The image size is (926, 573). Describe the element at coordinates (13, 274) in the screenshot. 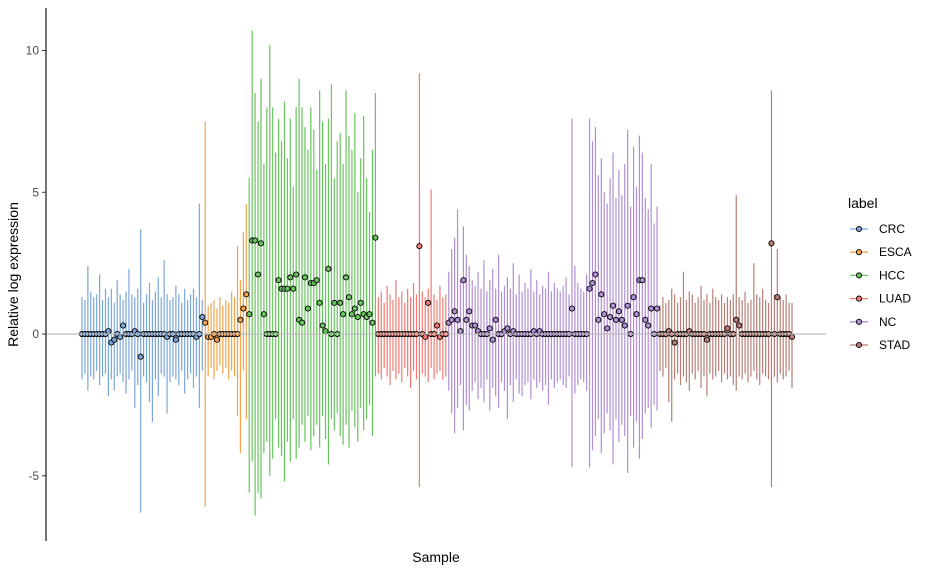

I see `y-axis-title: Relative log expression` at that location.